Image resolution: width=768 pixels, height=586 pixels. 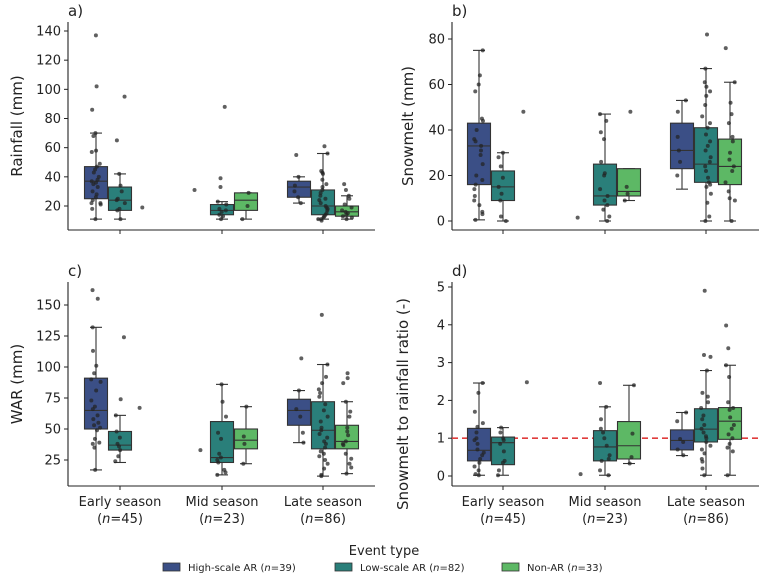 What do you see at coordinates (441, 325) in the screenshot?
I see `y-tick-label: 4` at bounding box center [441, 325].